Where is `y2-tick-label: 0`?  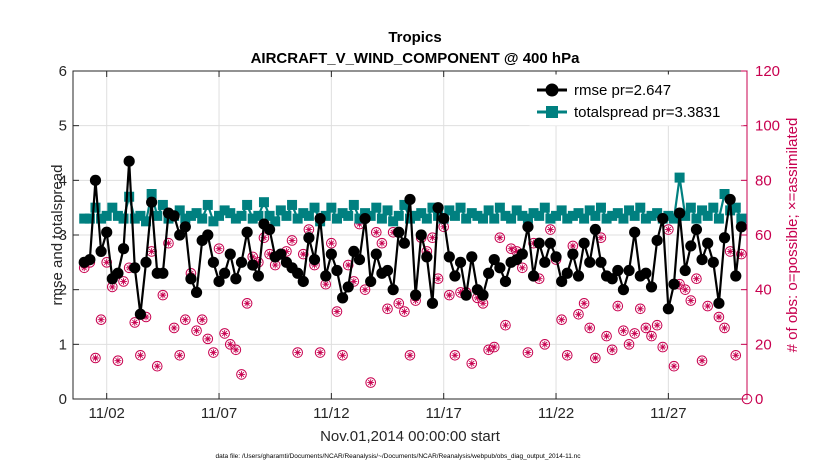 y2-tick-label: 0 is located at coordinates (759, 399).